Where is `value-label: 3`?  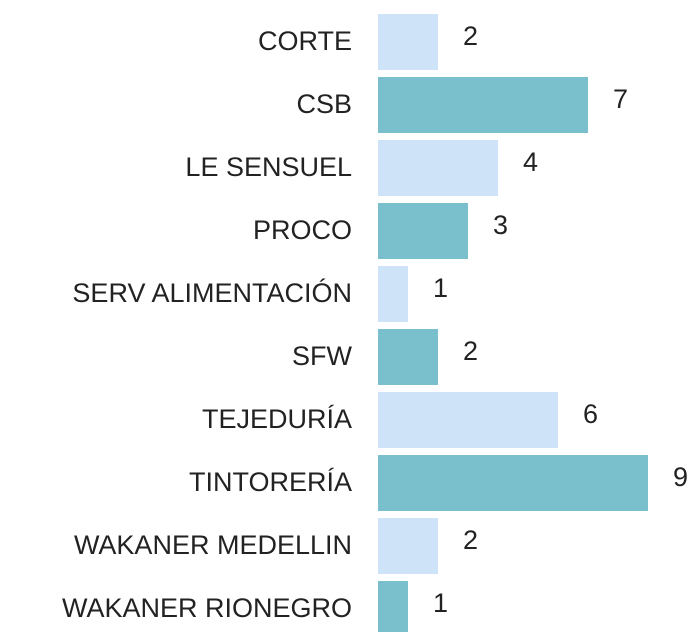 value-label: 3 is located at coordinates (500, 225).